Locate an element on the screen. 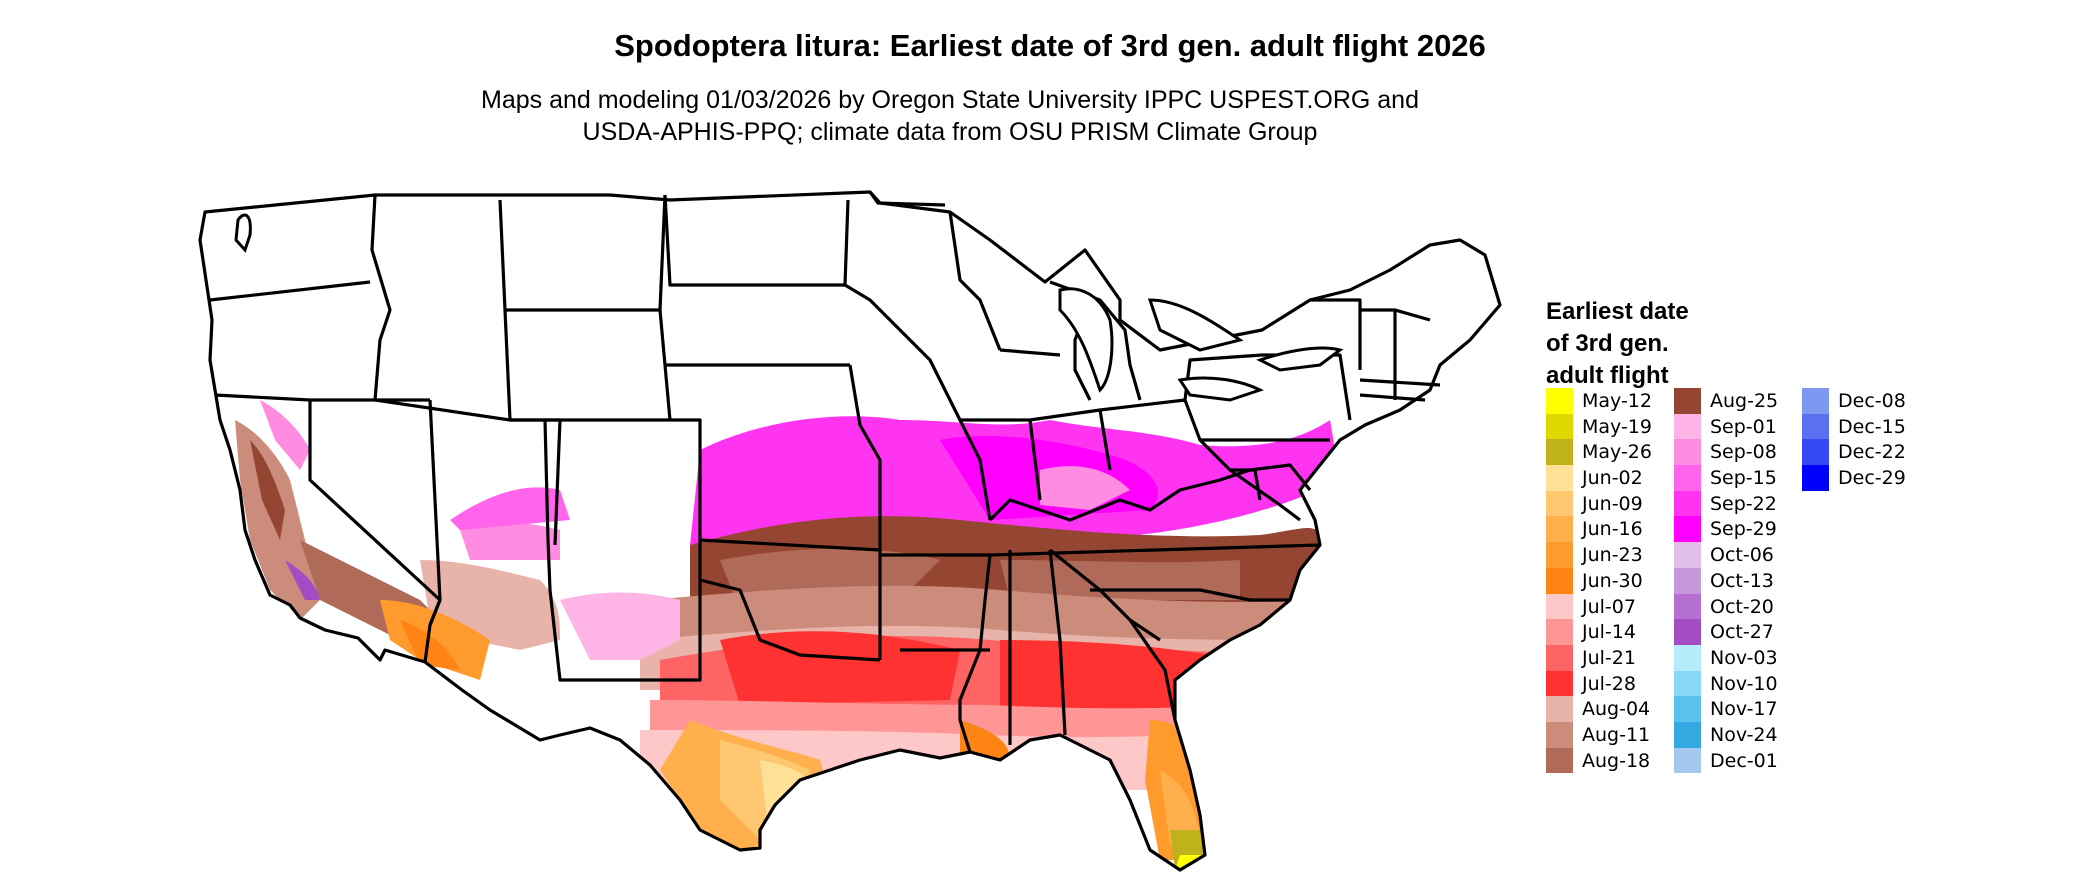 The width and height of the screenshot is (2100, 892). legend-label: Jul-28 is located at coordinates (1609, 683).